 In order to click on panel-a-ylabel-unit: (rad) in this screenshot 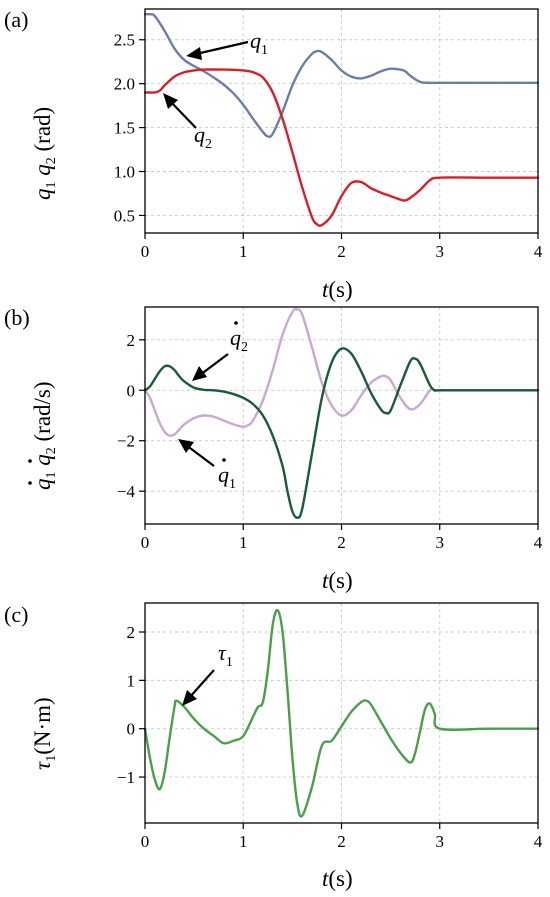, I will do `click(42, 132)`.